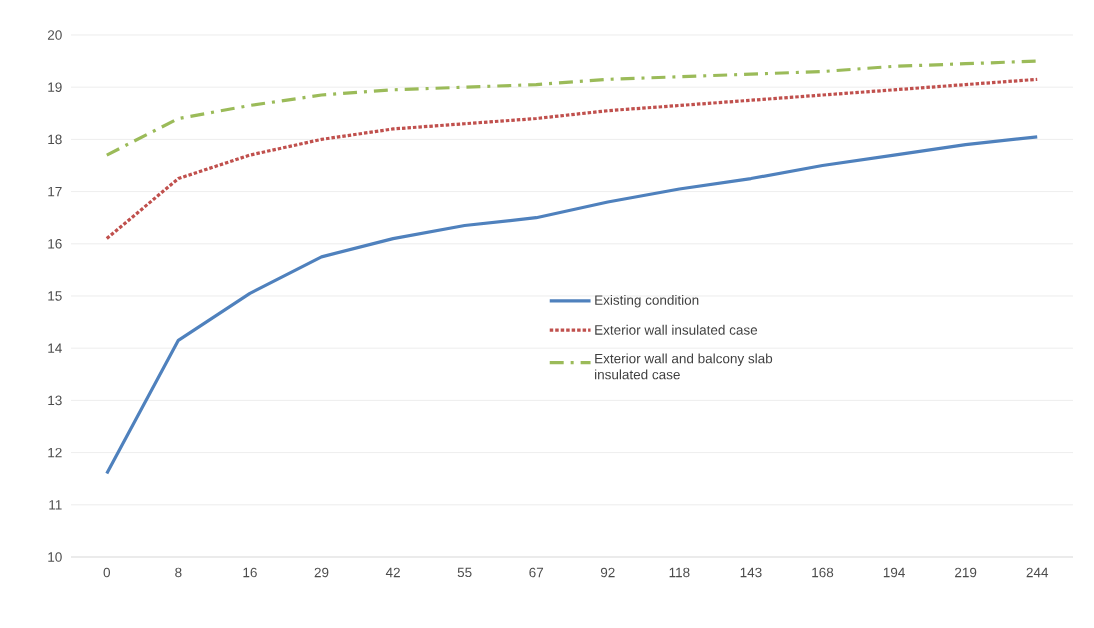 The width and height of the screenshot is (1094, 628). I want to click on y-tick-label: 17, so click(55, 191).